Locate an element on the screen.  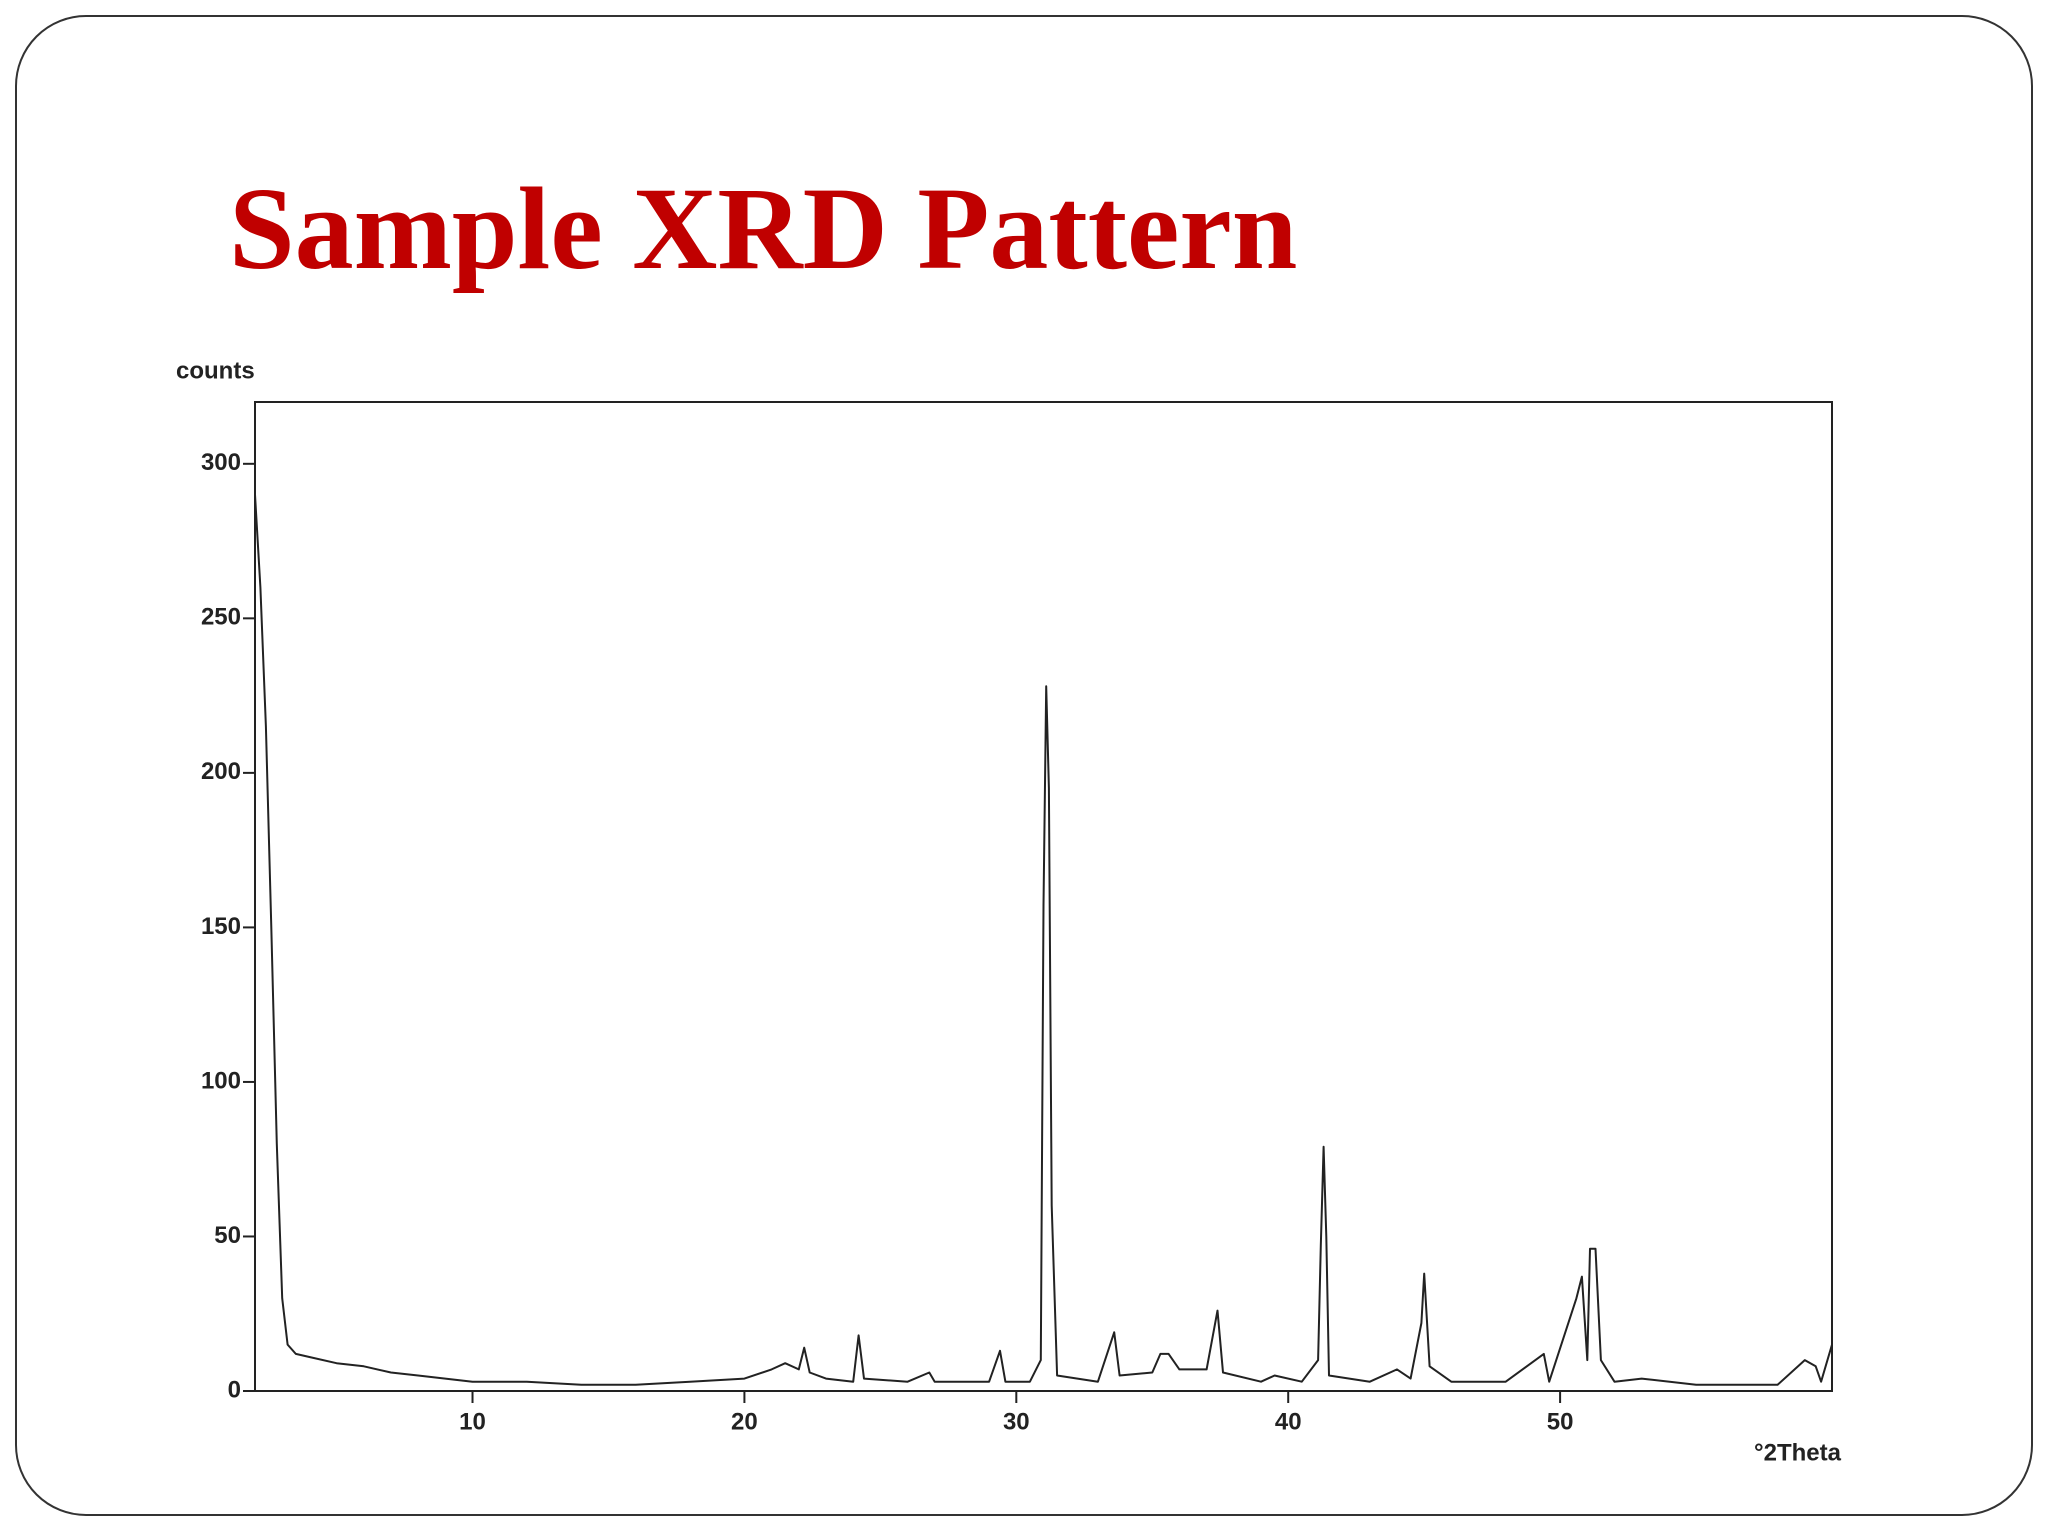
x-tick-label: 30 is located at coordinates (1016, 1421).